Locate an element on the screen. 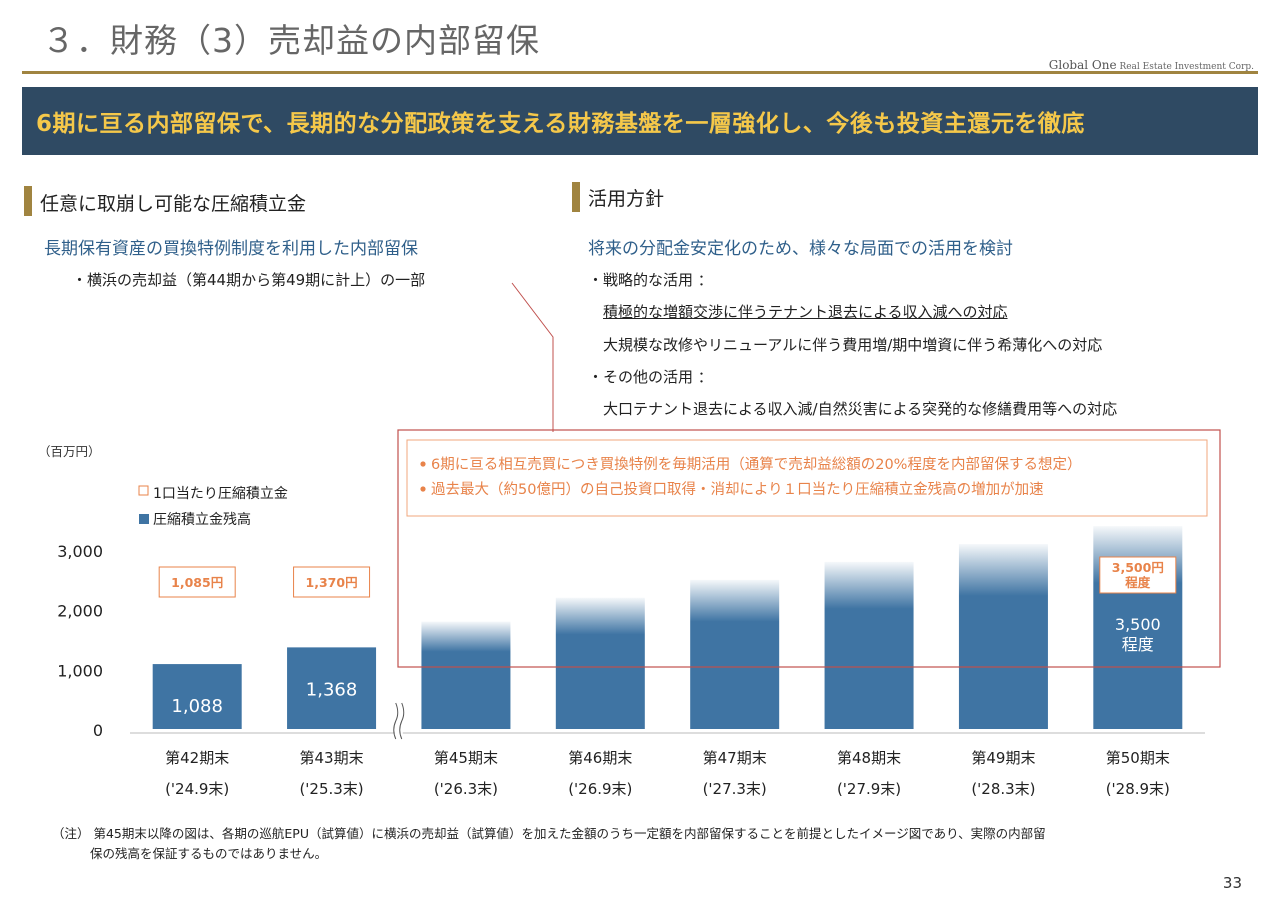  per-unit-label: 1,085円 is located at coordinates (197, 582).